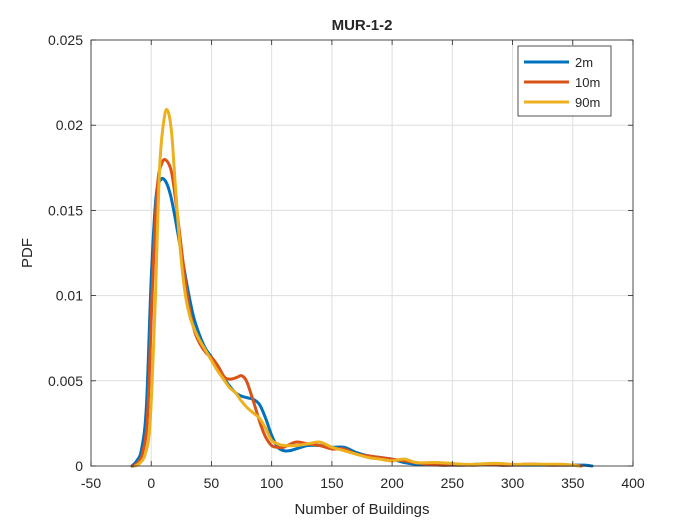  What do you see at coordinates (513, 483) in the screenshot?
I see `x-tick-label: 300` at bounding box center [513, 483].